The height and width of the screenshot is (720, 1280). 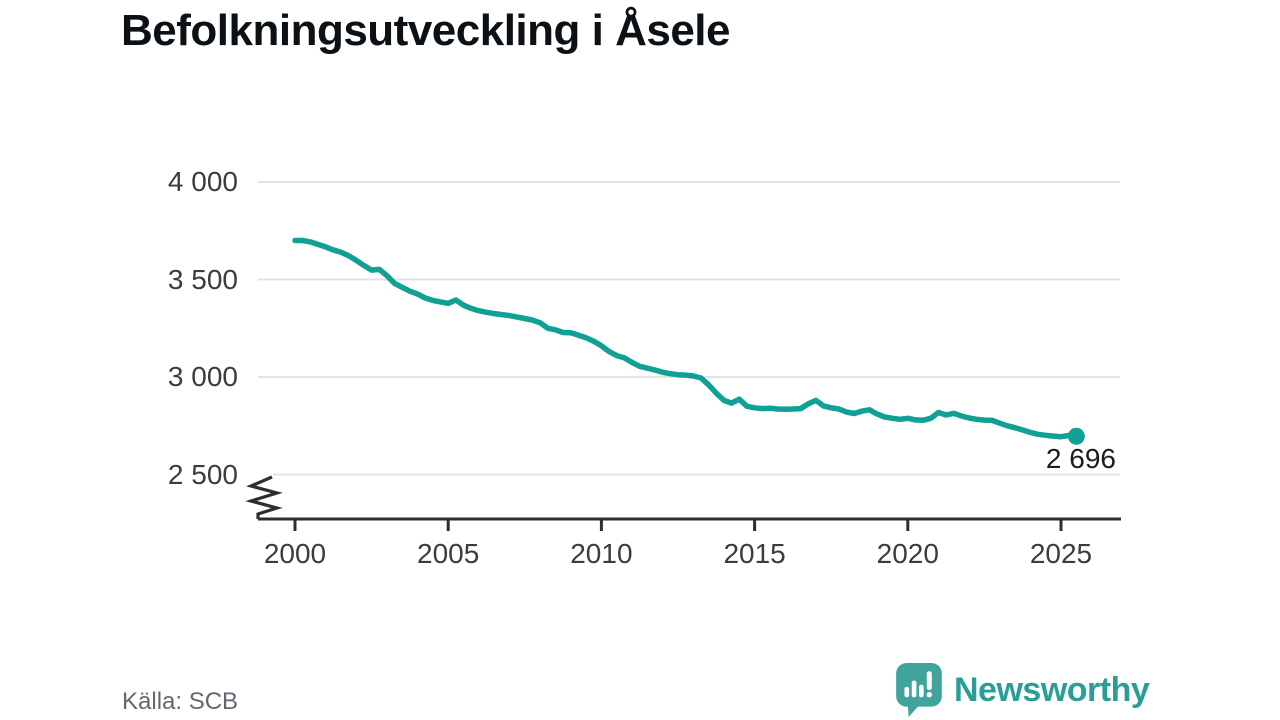 What do you see at coordinates (1080, 458) in the screenshot?
I see `end-value-label: 2 696` at bounding box center [1080, 458].